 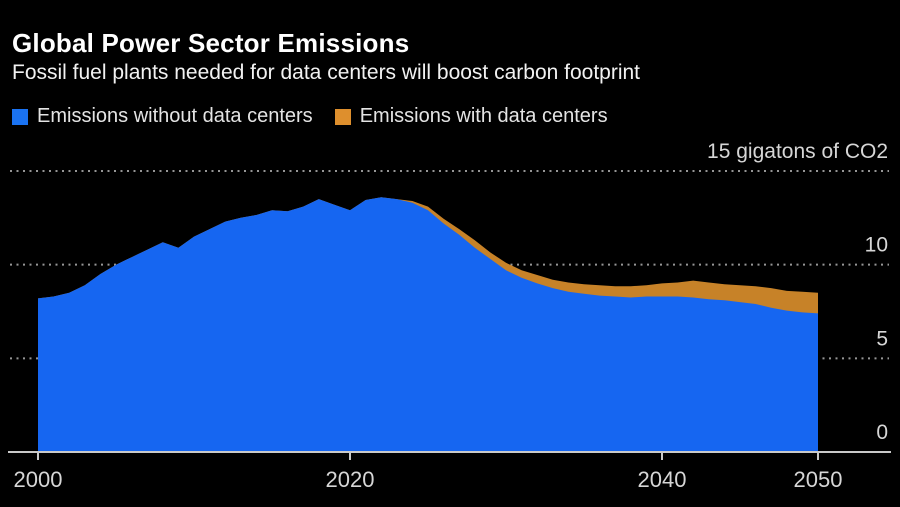 What do you see at coordinates (797, 151) in the screenshot?
I see `y-axis-unit-label: 15 gigatons of CO2` at bounding box center [797, 151].